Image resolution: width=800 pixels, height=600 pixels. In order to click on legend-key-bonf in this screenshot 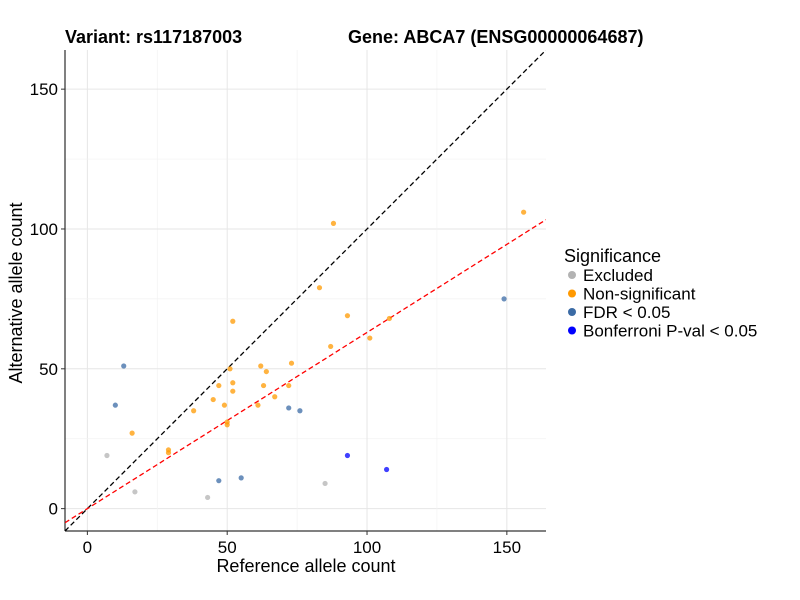, I will do `click(572, 330)`.